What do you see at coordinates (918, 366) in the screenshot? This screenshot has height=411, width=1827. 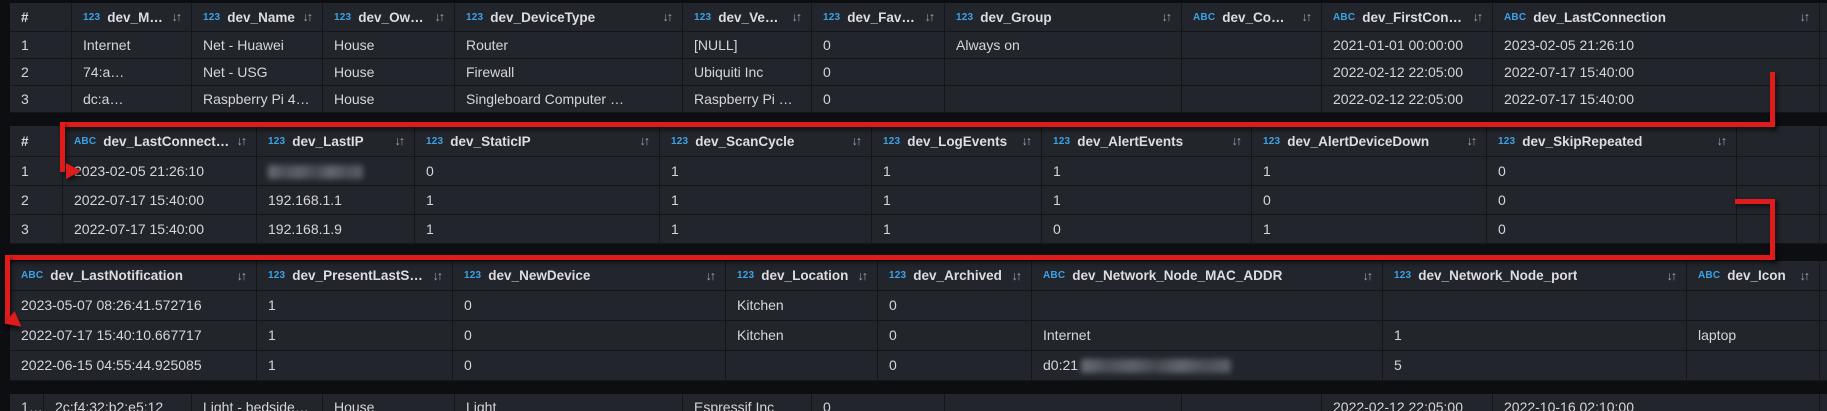 I see `table-row: 2022-06-15 04:55:44.925085 1 0 0 d0:21 5` at bounding box center [918, 366].